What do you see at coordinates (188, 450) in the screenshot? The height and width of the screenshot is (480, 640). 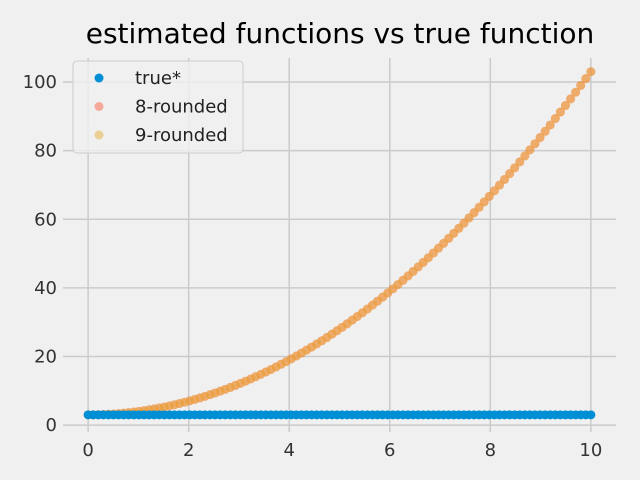 I see `x-tick-label: 2` at bounding box center [188, 450].